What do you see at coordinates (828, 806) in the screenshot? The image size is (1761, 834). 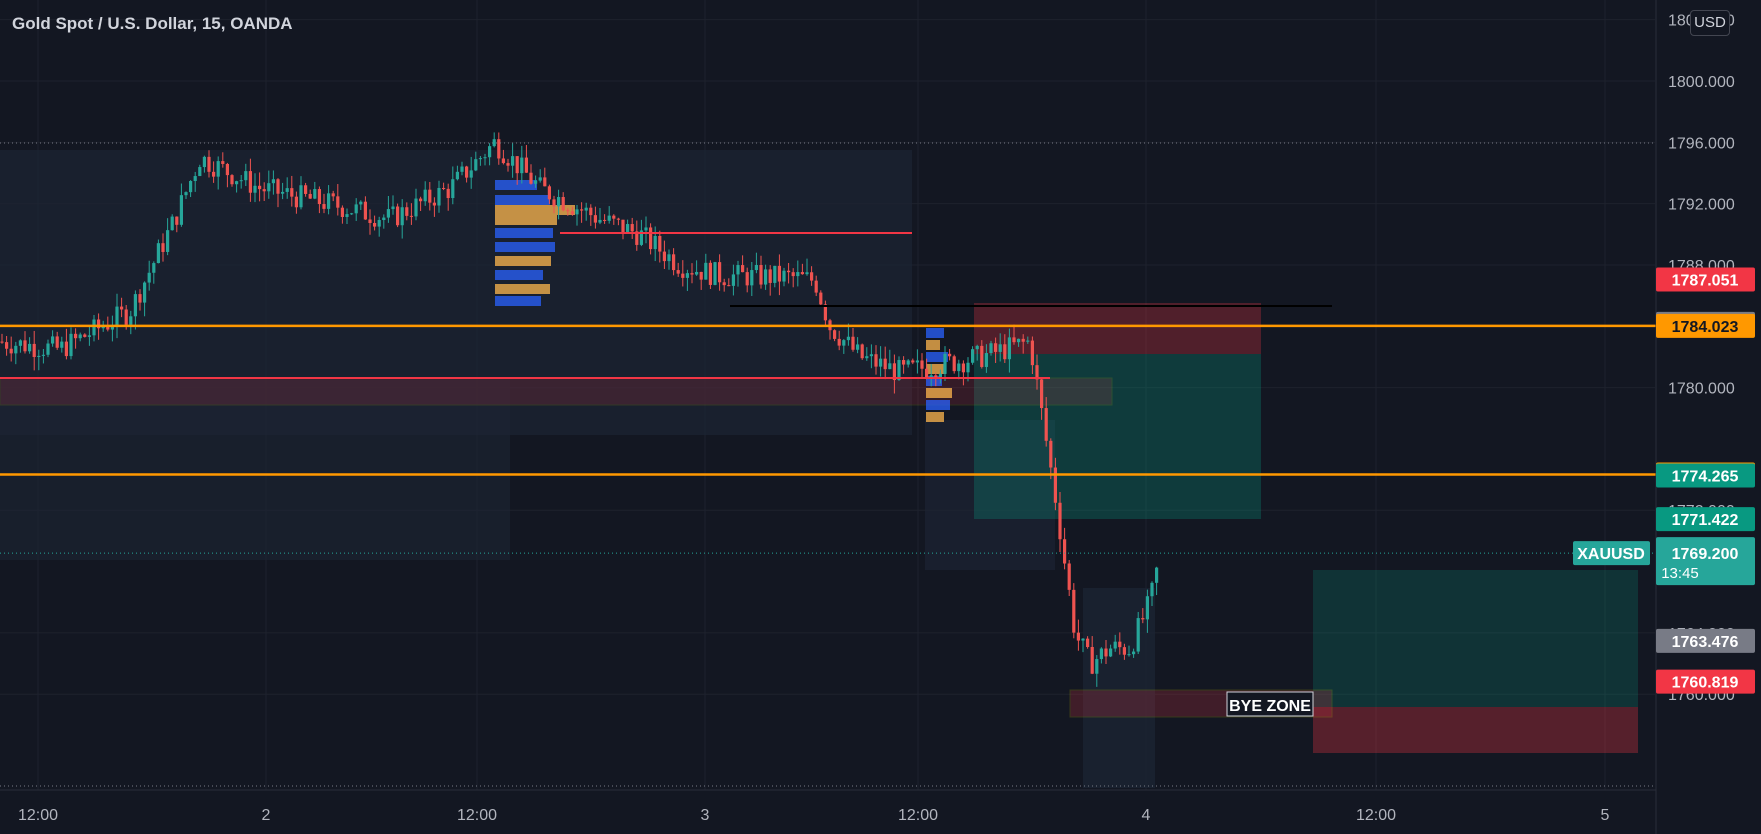 I see `x-axis: 12:00 2 12:00 3 12:00 4 12:00 5` at bounding box center [828, 806].